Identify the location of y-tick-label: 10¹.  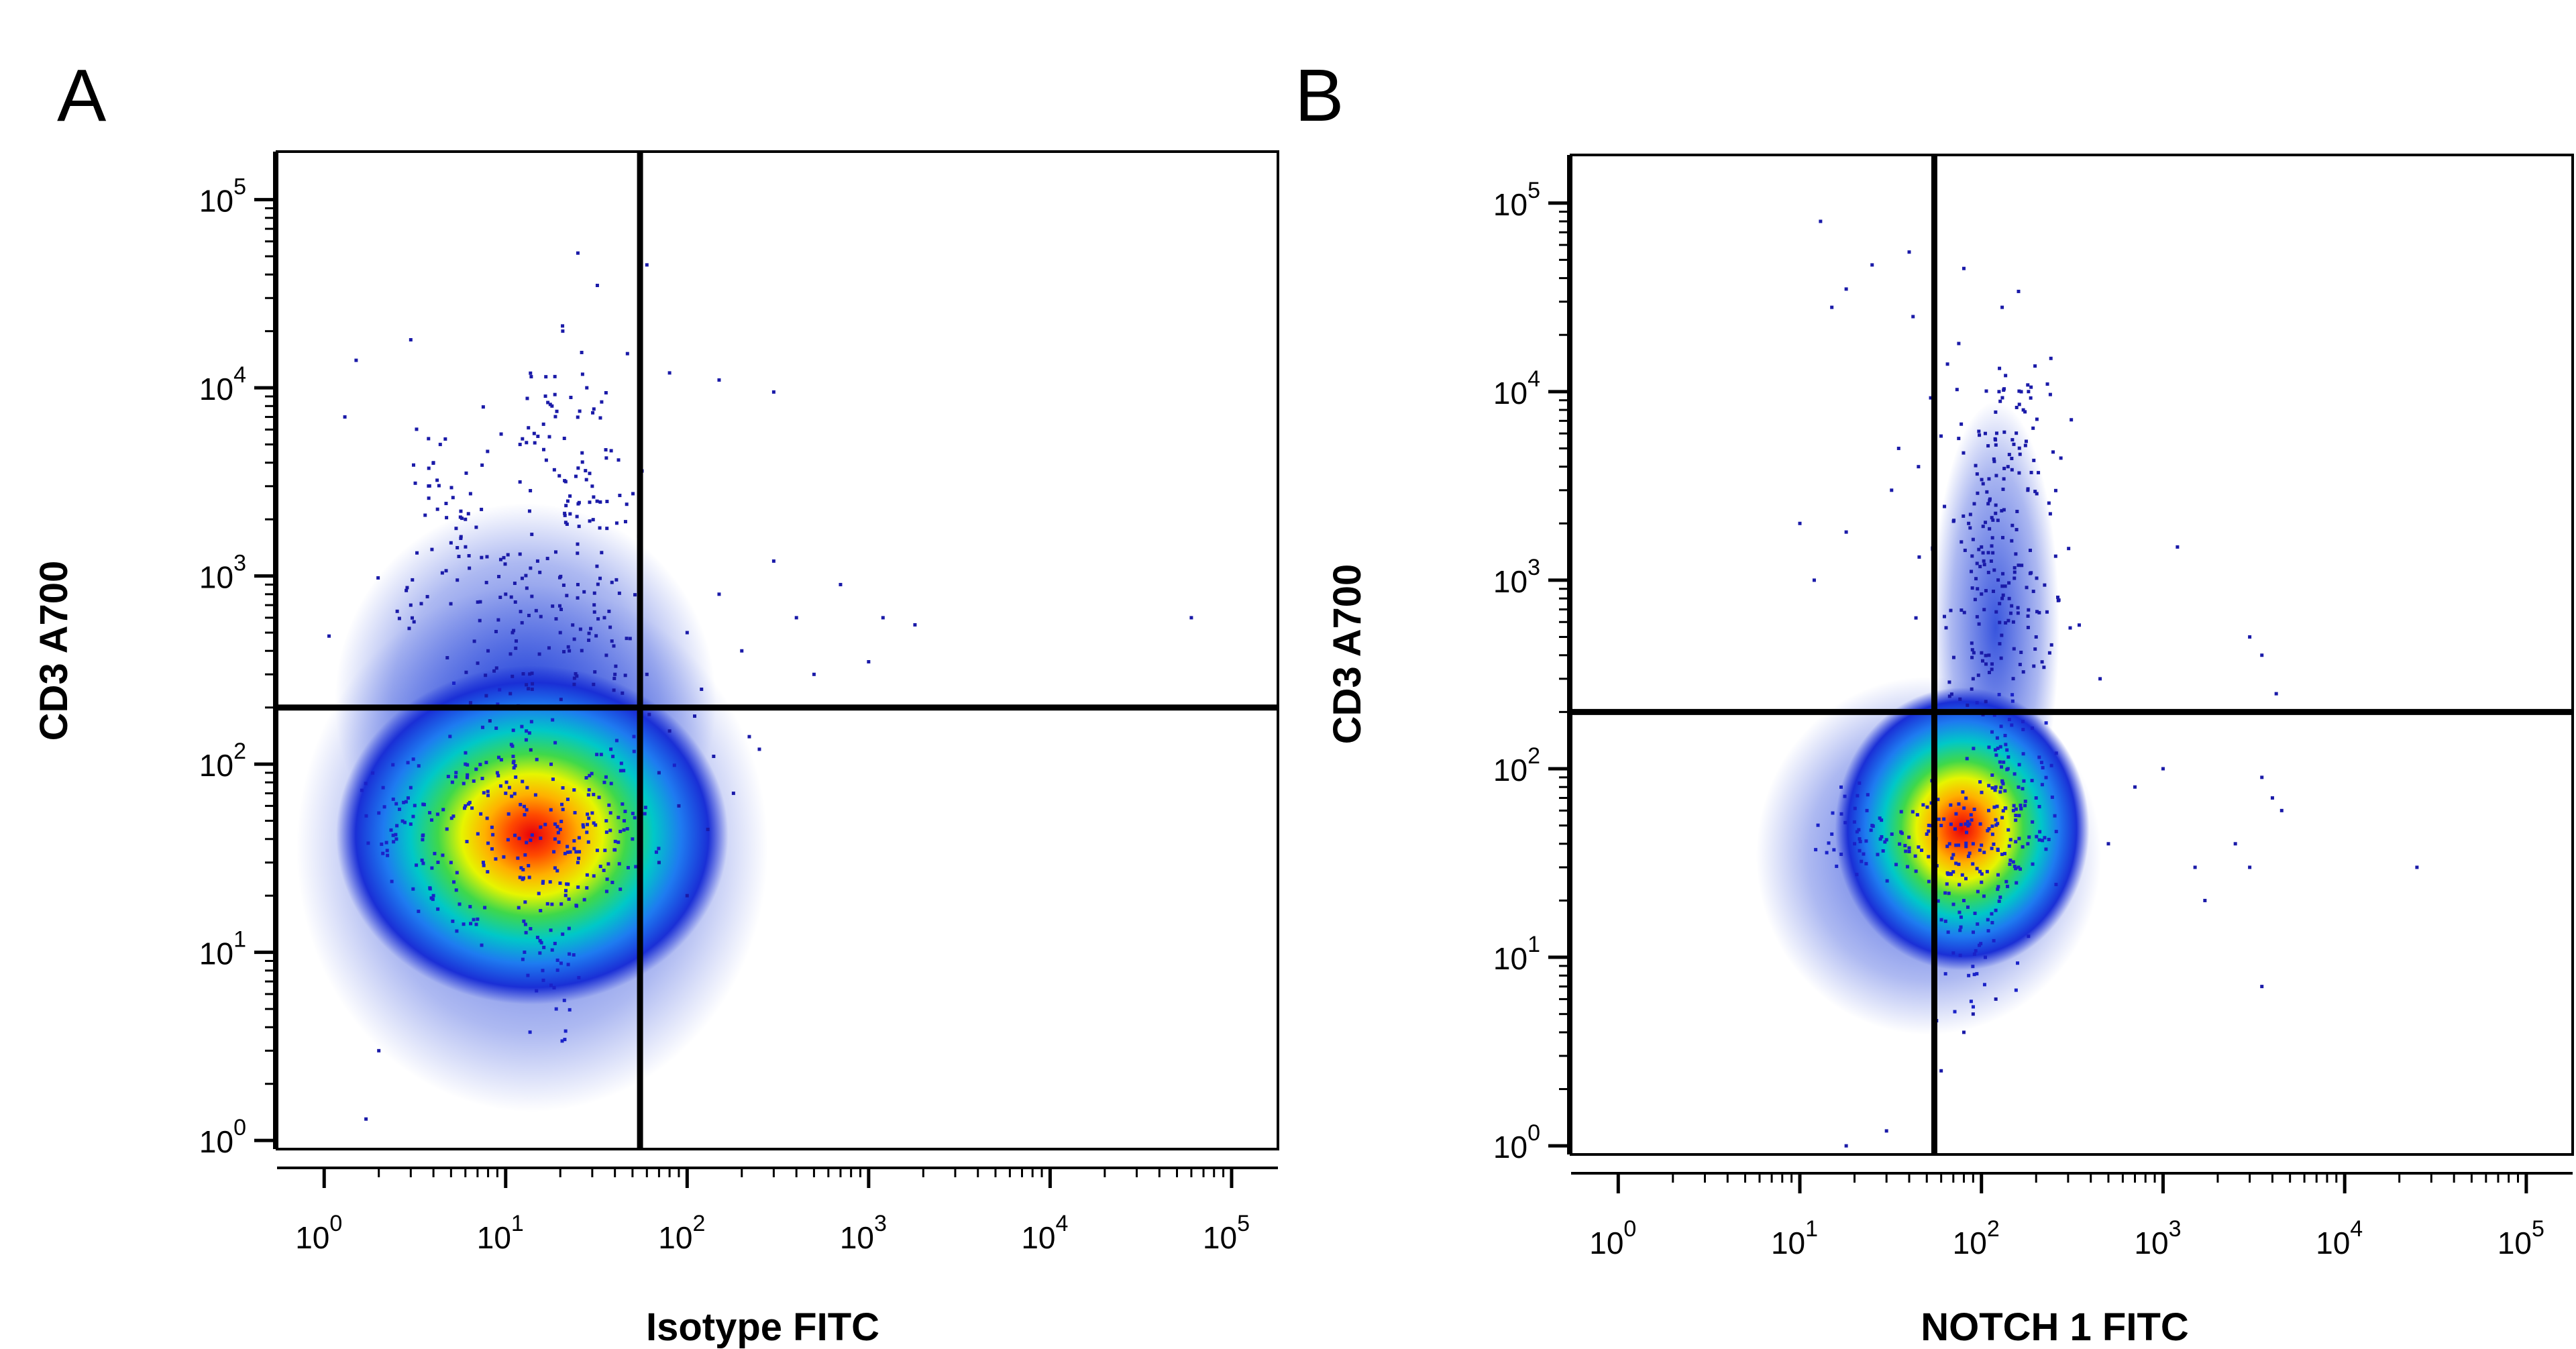
(1516, 954).